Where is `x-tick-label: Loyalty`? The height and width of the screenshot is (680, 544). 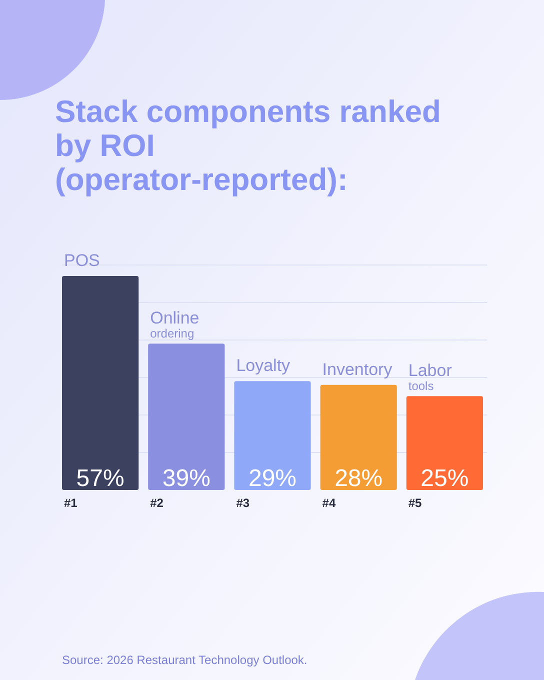 x-tick-label: Loyalty is located at coordinates (263, 366).